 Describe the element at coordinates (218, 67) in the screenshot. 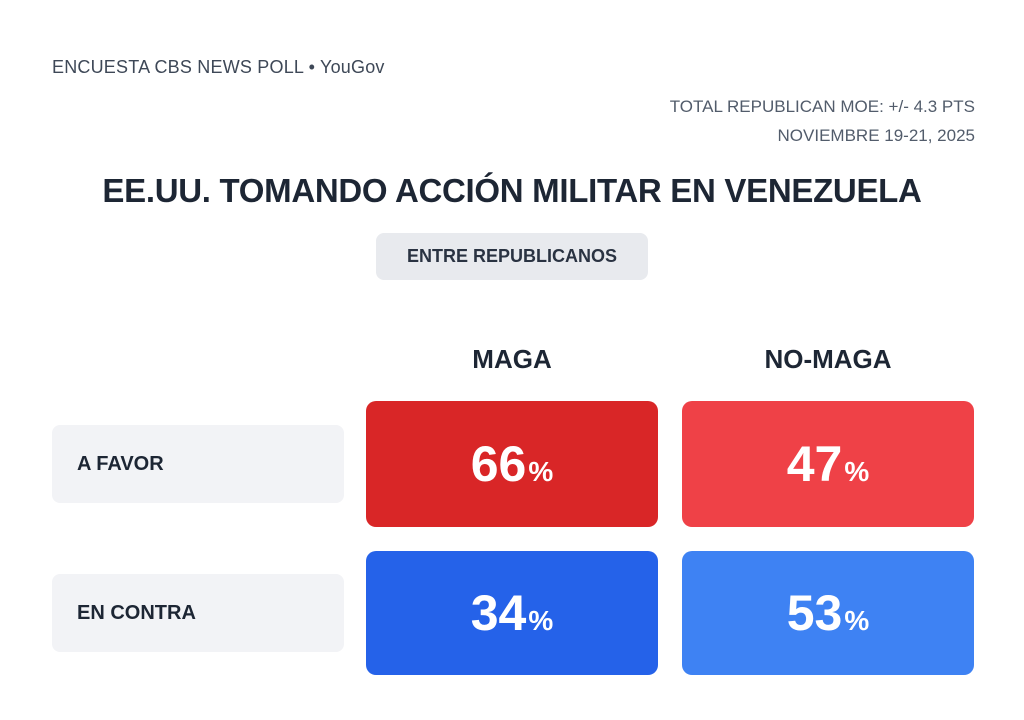

I see `poll-source: ENCUESTA CBS NEWS POLL • YouGov` at that location.